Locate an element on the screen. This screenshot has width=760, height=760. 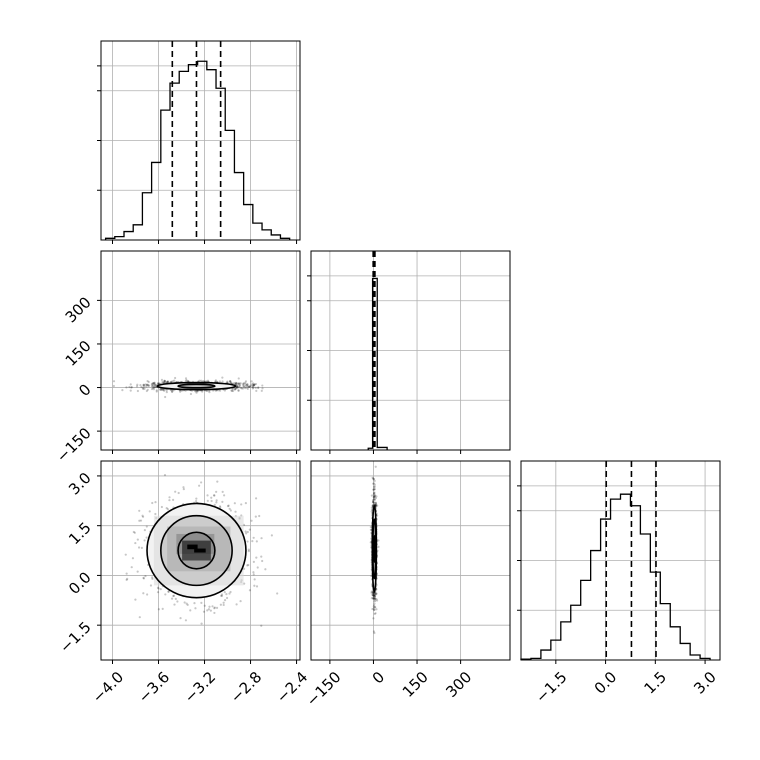
x-tick-label: 1.5 is located at coordinates (655, 683).